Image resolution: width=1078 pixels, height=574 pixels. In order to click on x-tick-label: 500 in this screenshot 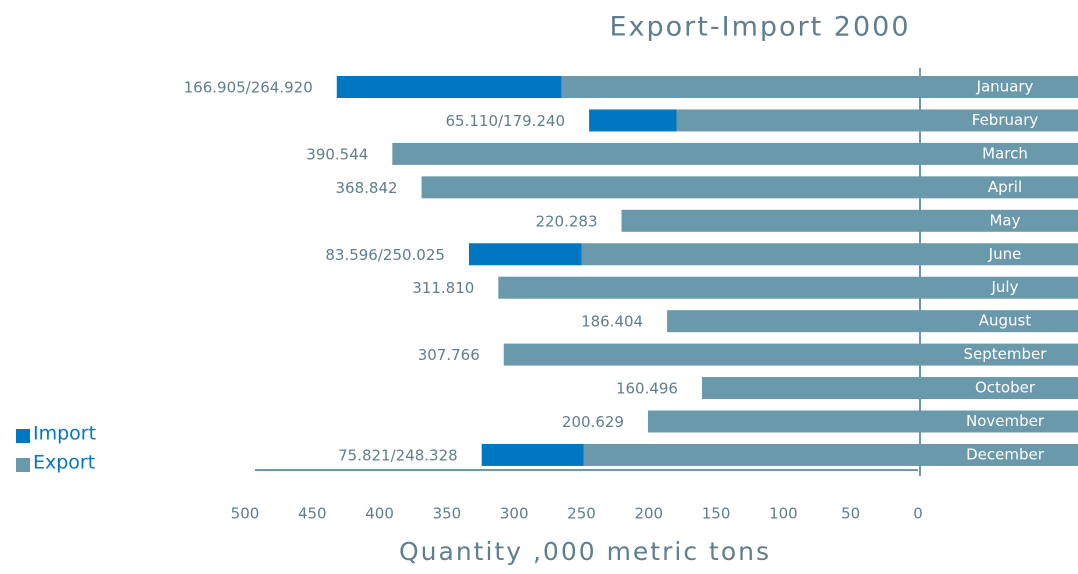, I will do `click(245, 514)`.